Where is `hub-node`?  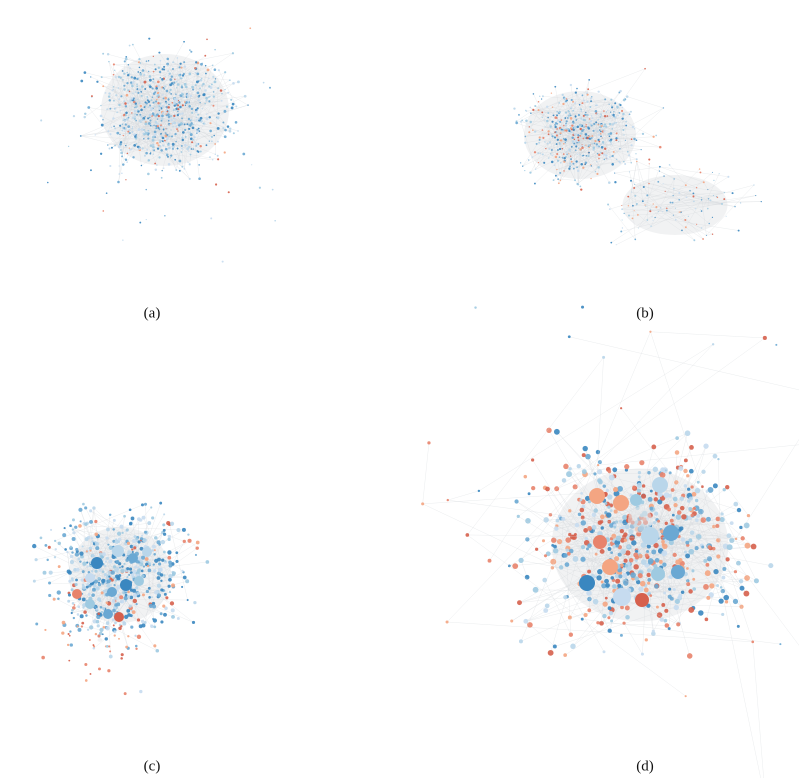 hub-node is located at coordinates (660, 485).